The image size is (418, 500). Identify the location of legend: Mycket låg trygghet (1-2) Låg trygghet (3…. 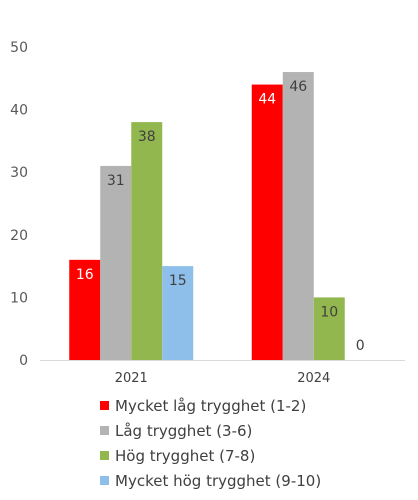
(210, 443).